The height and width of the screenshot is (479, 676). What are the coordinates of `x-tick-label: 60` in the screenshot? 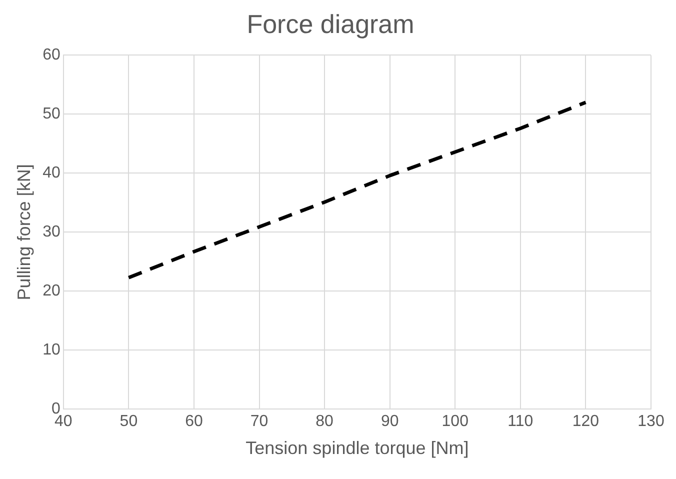 It's located at (194, 421).